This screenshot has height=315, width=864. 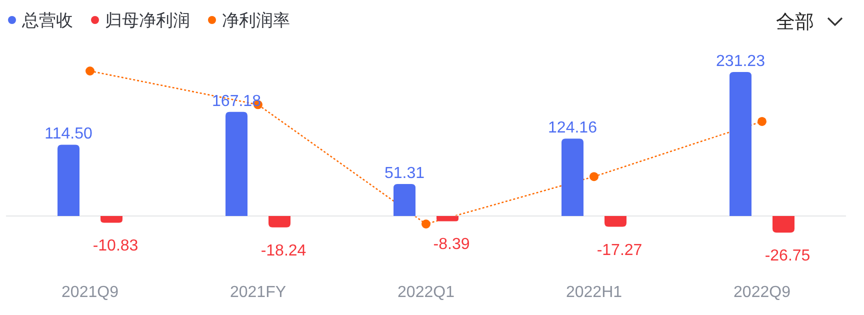 I want to click on x-tick-label: 2021Q9, so click(x=90, y=292).